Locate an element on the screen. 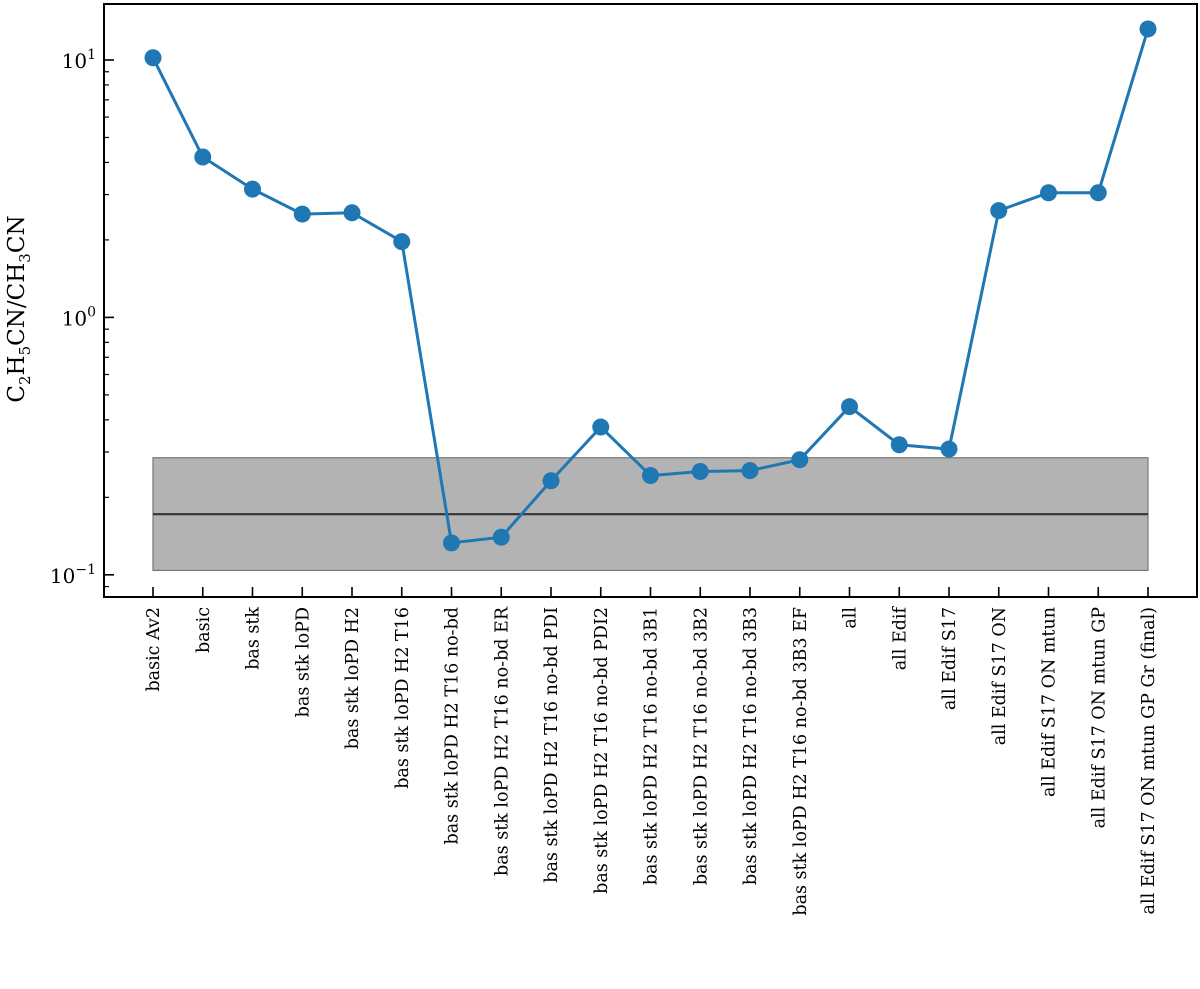 The width and height of the screenshot is (1200, 989). x-tick-label: all Edif S17 ON mtun is located at coordinates (1050, 702).